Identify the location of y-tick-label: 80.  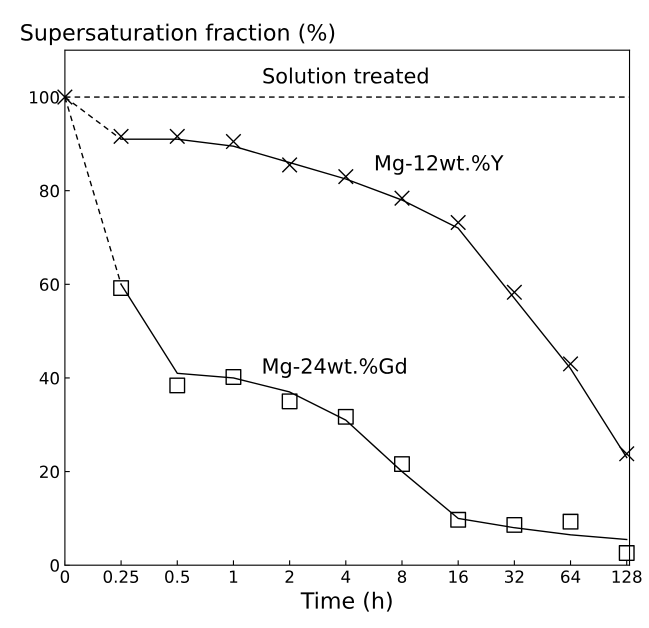
(49, 191).